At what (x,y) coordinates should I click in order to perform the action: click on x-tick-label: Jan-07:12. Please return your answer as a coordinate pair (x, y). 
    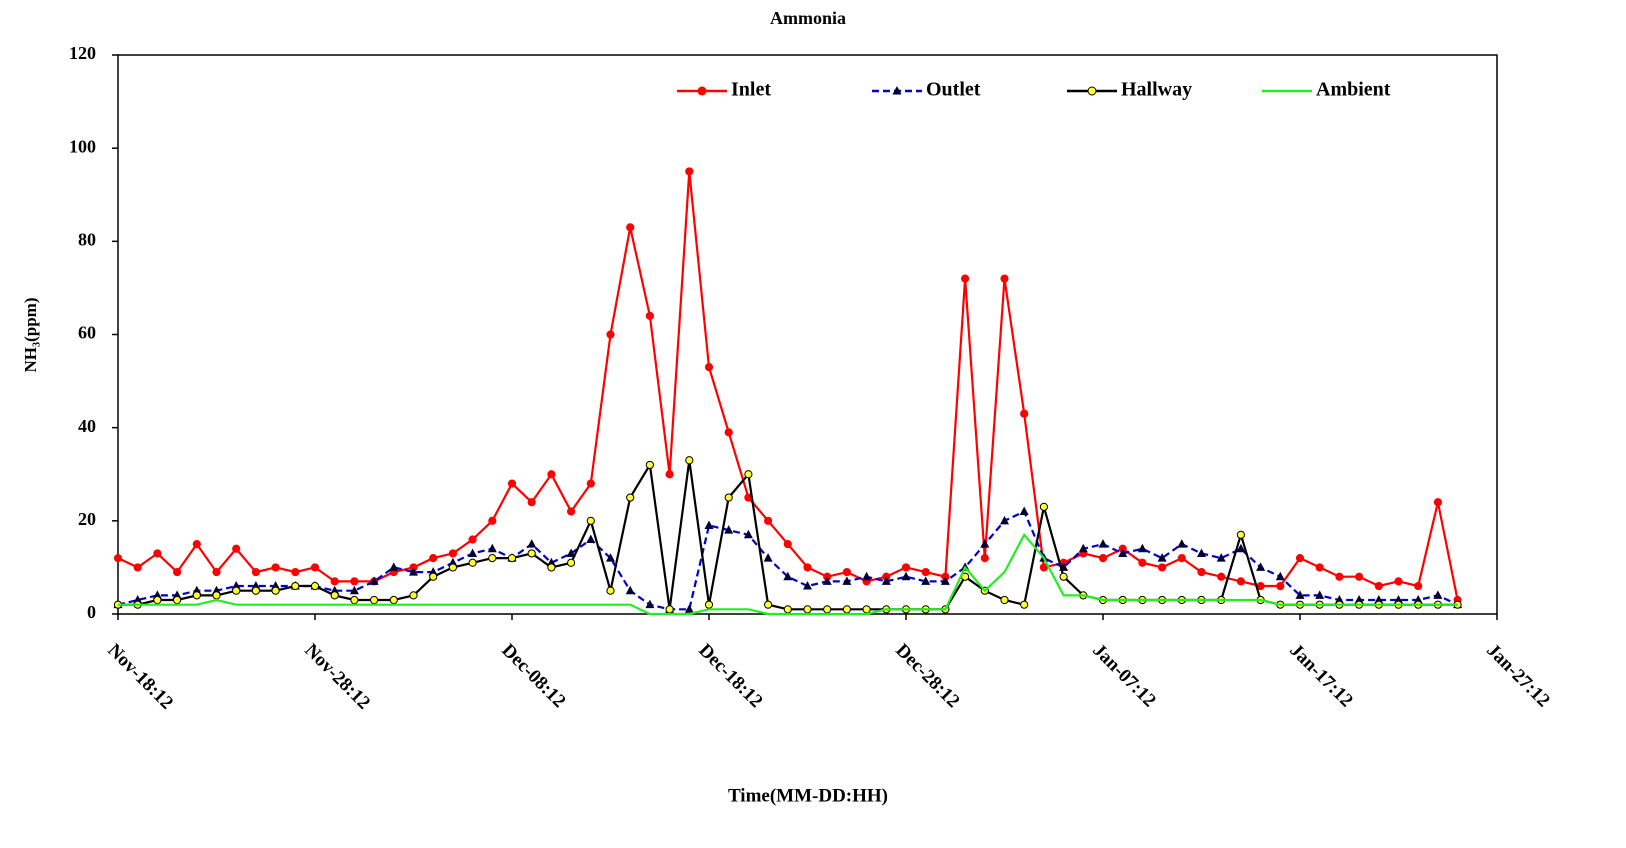
    Looking at the image, I should click on (1124, 676).